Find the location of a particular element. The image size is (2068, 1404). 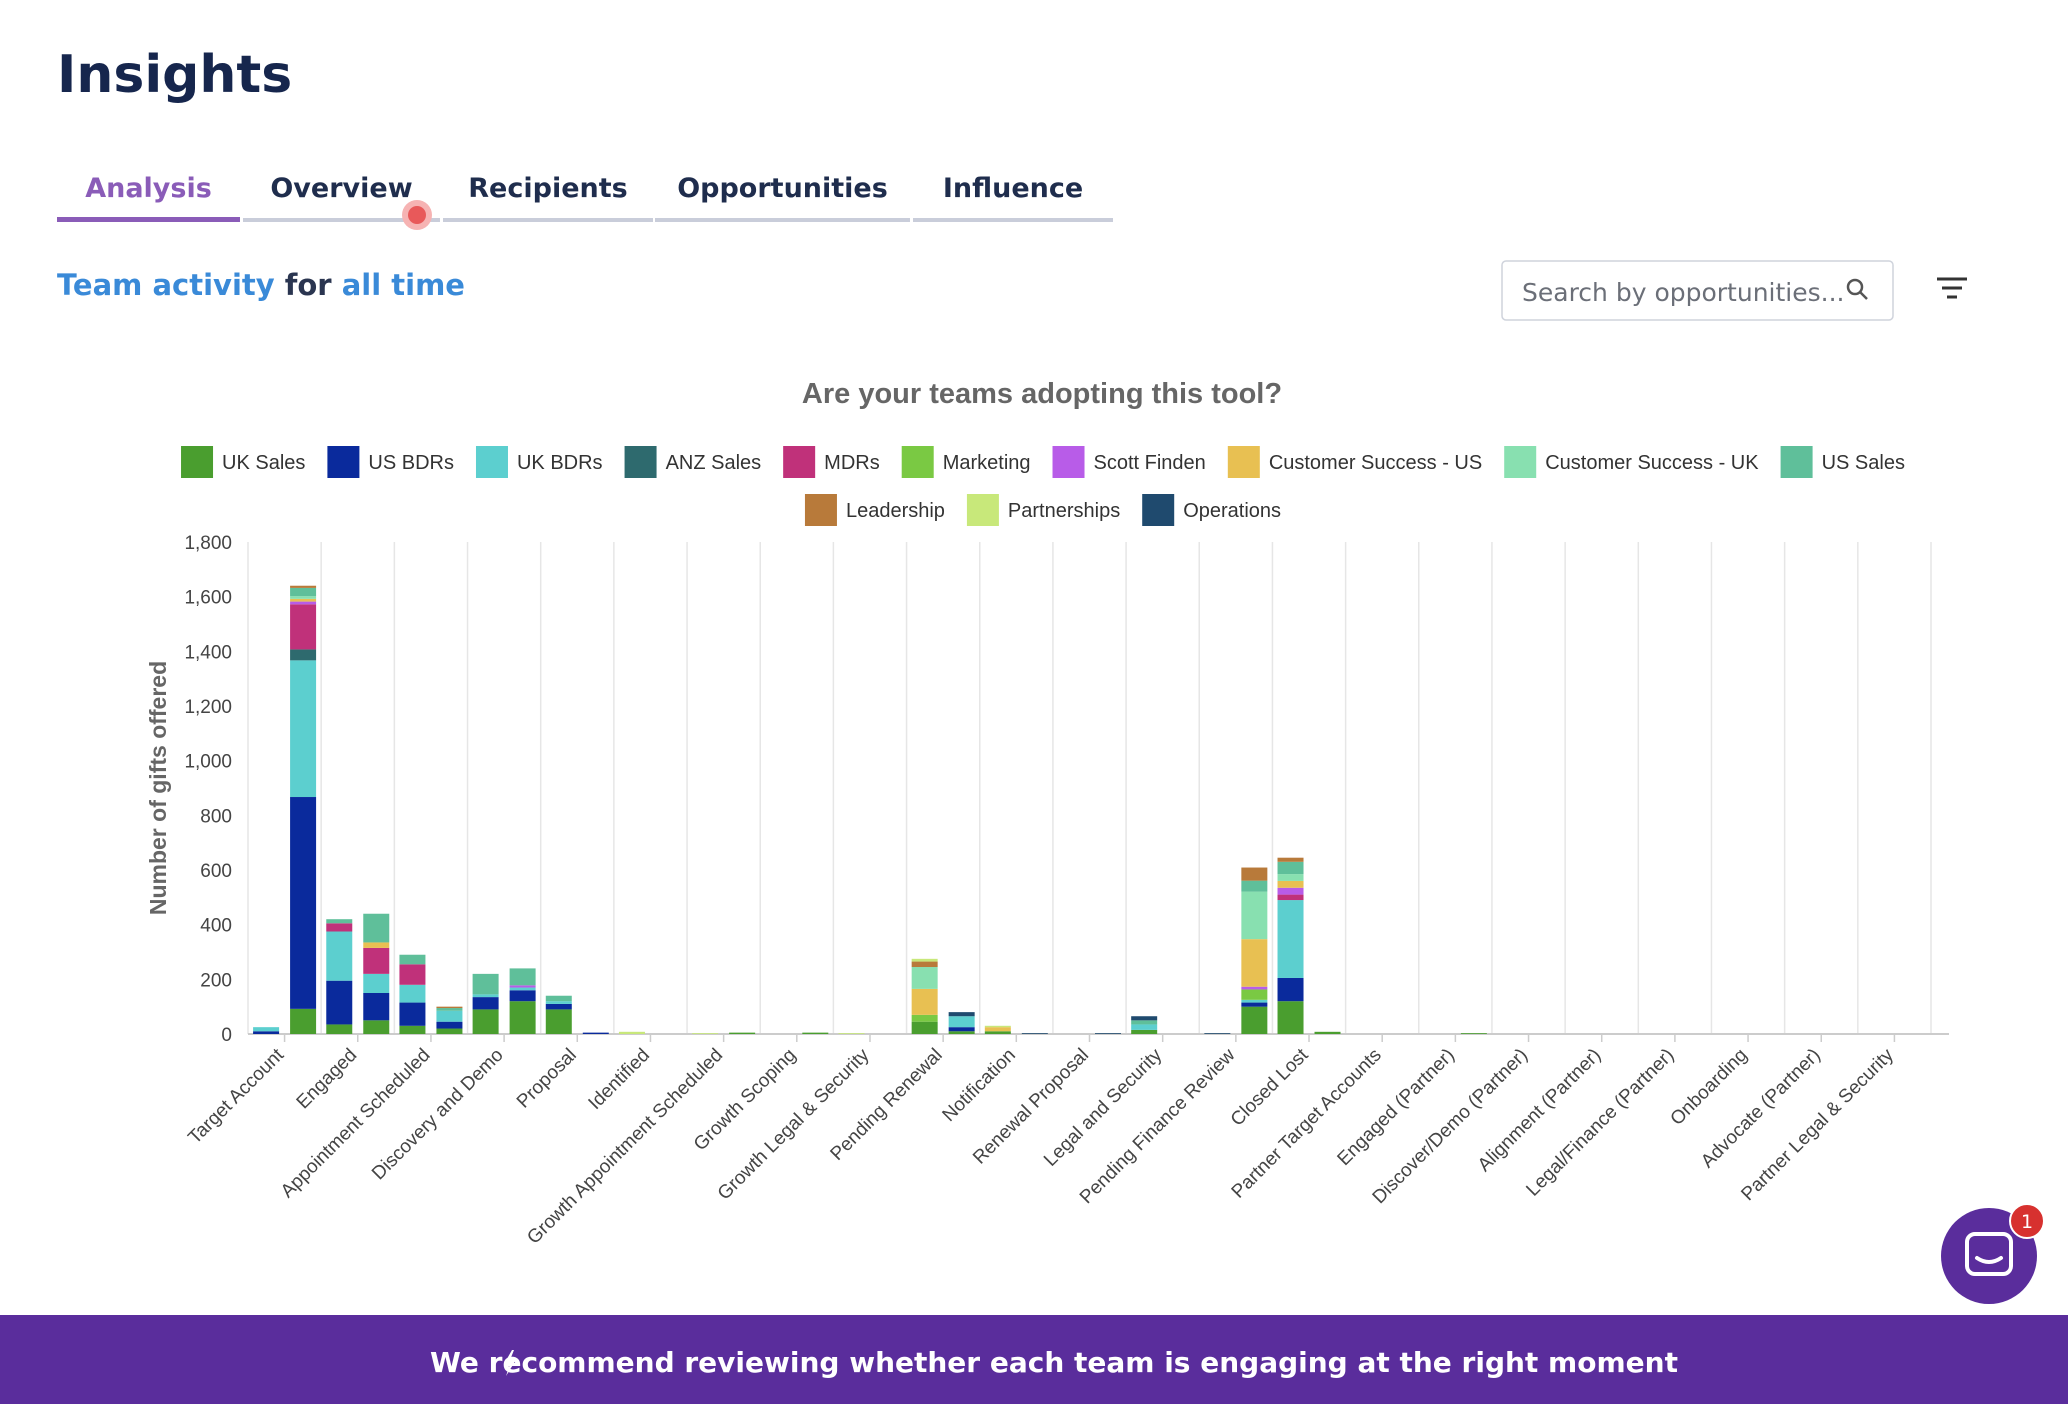

x-tick-label: Notification is located at coordinates (979, 1085).